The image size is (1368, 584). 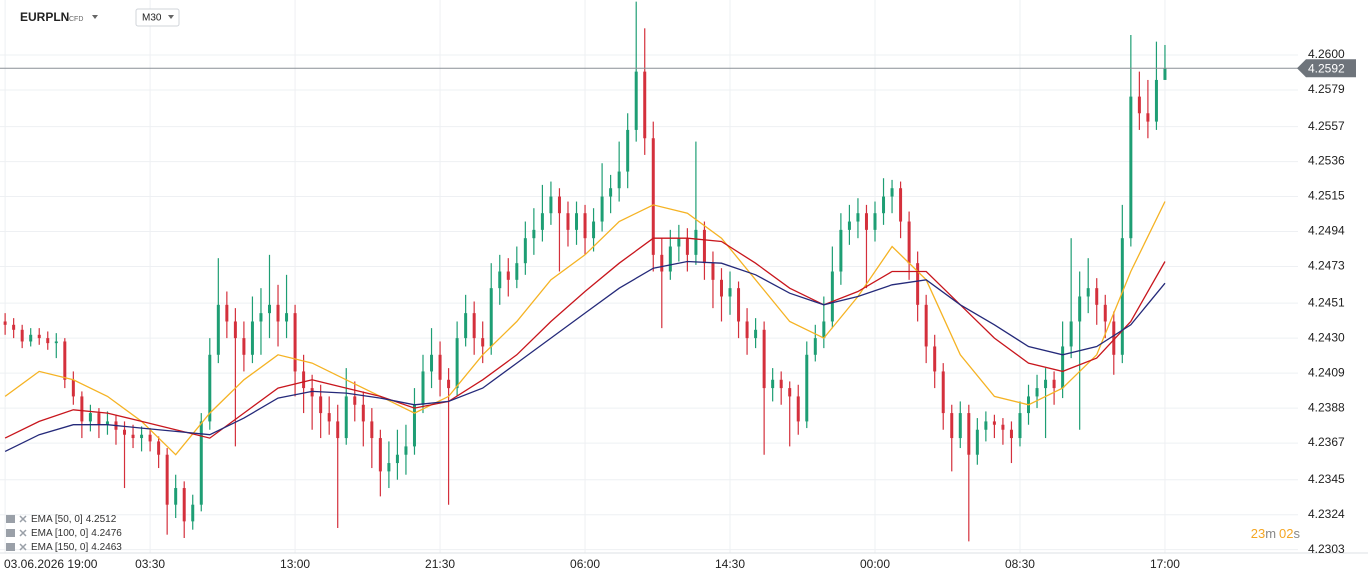 I want to click on y-tick-label: 4.2579, so click(x=1326, y=89).